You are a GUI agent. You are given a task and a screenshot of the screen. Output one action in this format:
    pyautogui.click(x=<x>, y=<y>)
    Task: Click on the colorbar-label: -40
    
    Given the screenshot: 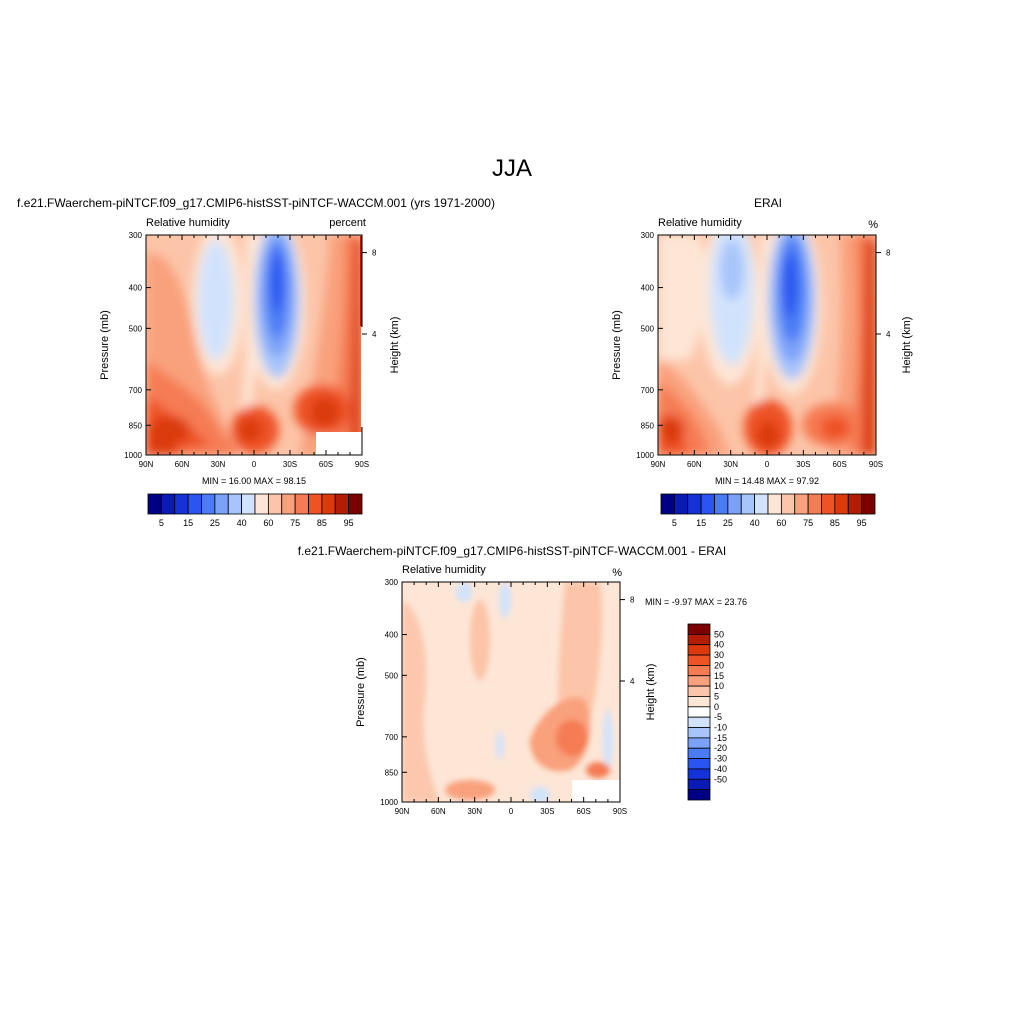 What is the action you would take?
    pyautogui.click(x=720, y=769)
    